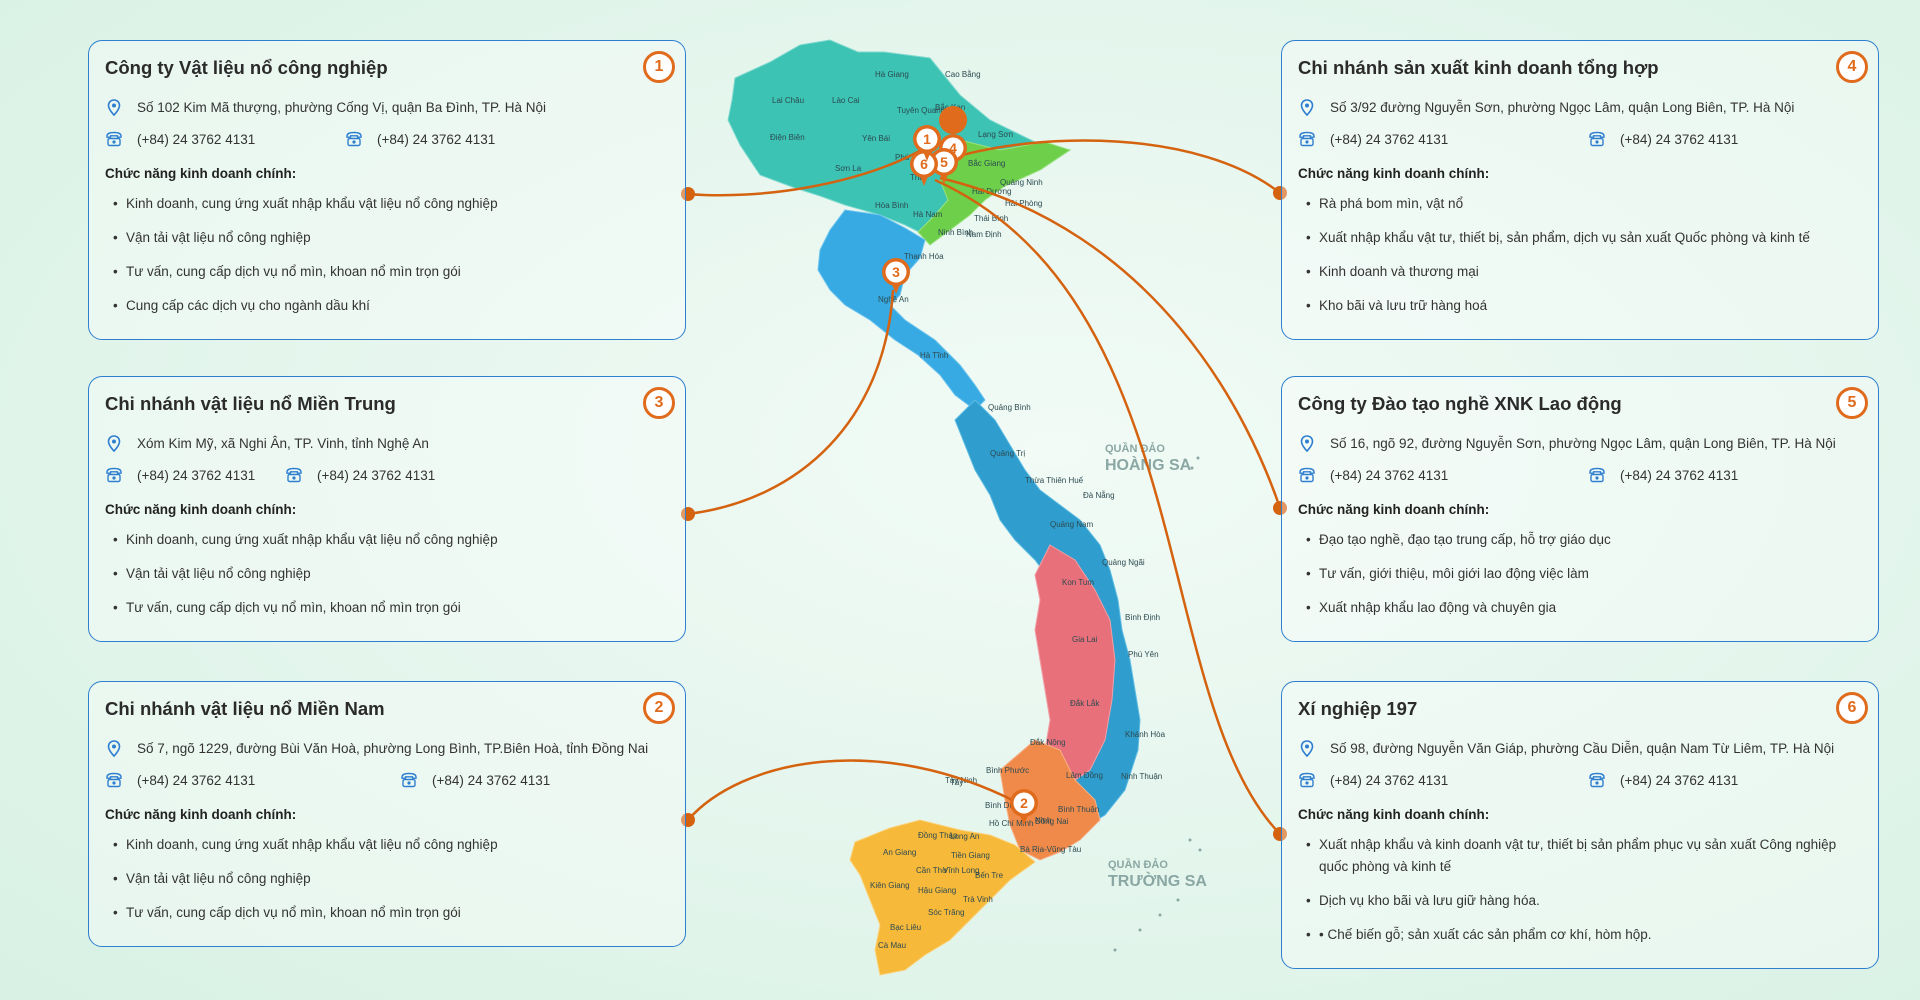  Describe the element at coordinates (891, 205) in the screenshot. I see `map-label: Hòa Bình` at that location.